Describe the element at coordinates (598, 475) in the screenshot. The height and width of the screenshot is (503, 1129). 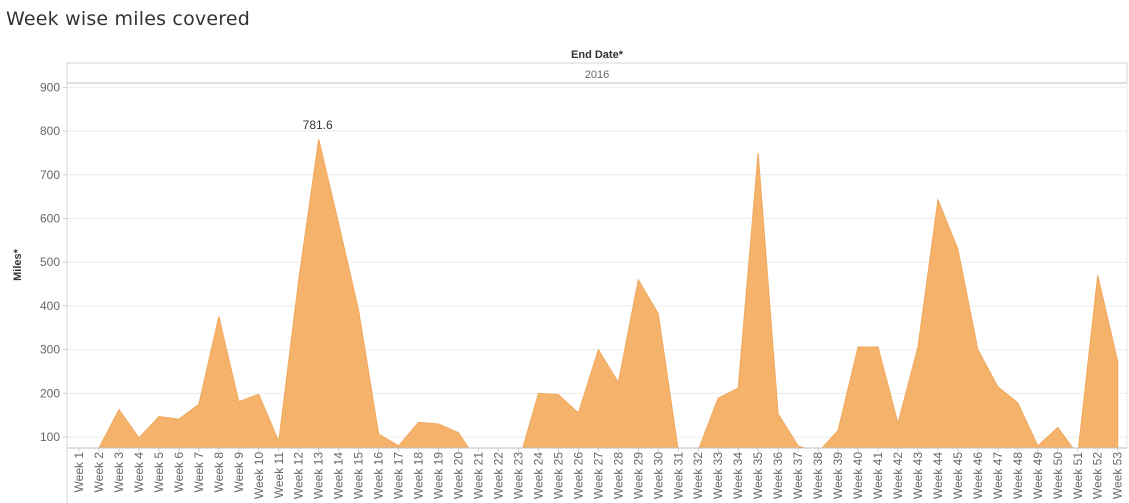
I see `x-tick-label: Week 27` at that location.